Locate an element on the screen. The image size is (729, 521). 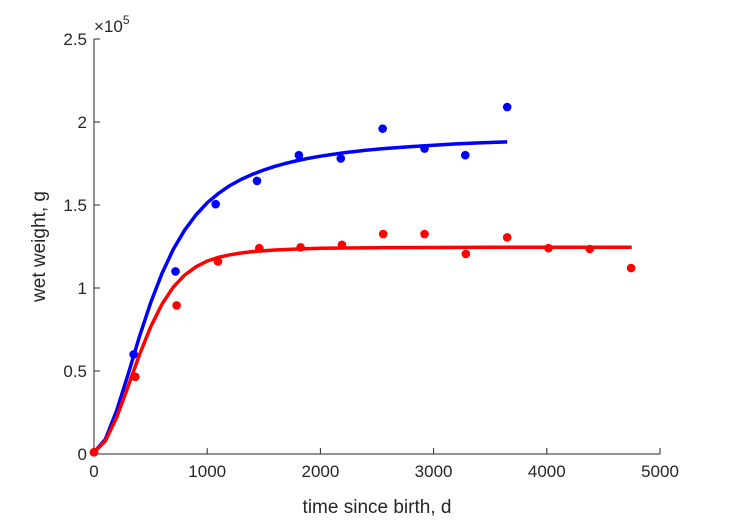
exponent-power: 5 is located at coordinates (126, 20).